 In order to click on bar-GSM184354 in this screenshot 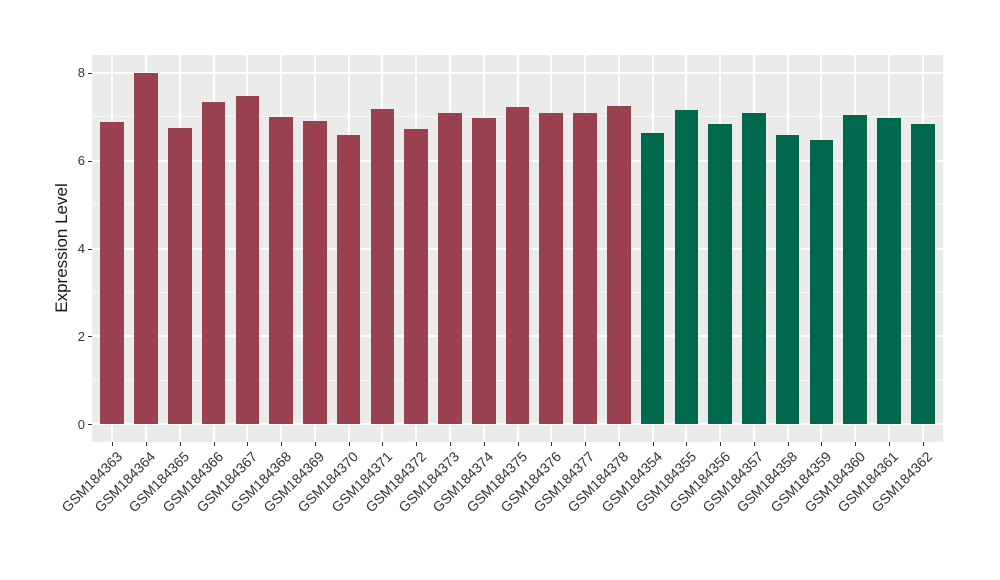, I will do `click(652, 278)`.